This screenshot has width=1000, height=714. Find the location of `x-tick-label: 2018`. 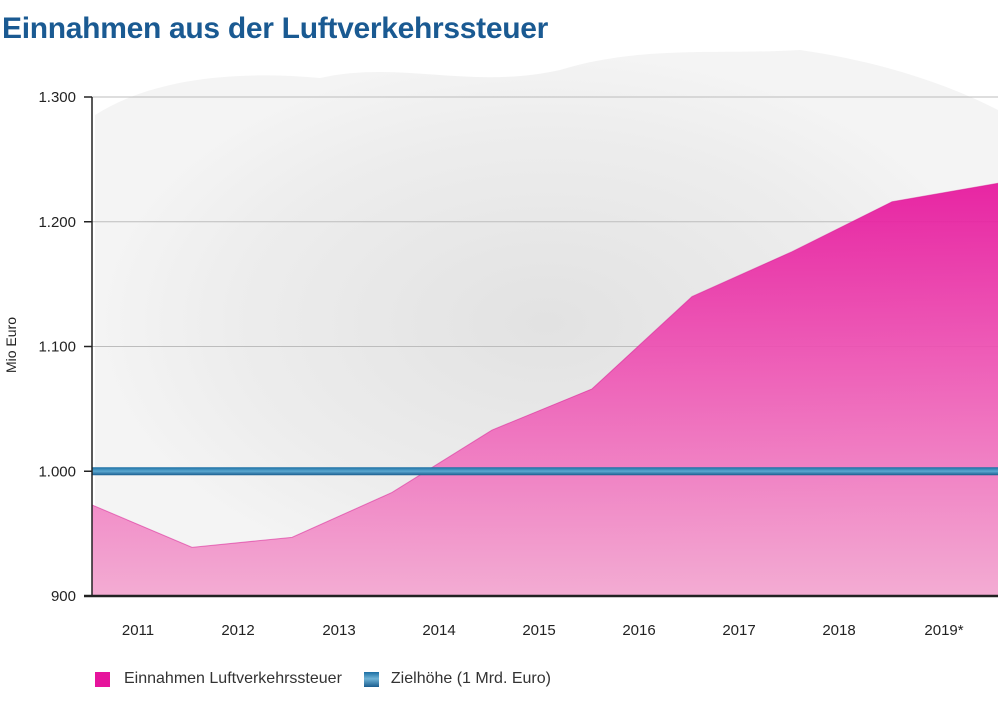

x-tick-label: 2018 is located at coordinates (838, 630).